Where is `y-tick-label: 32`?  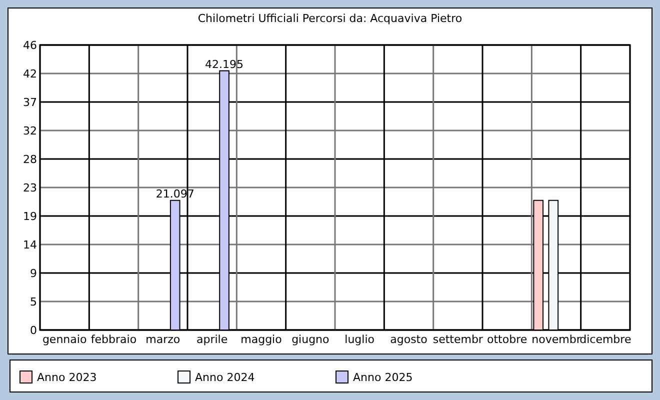
y-tick-label: 32 is located at coordinates (30, 131).